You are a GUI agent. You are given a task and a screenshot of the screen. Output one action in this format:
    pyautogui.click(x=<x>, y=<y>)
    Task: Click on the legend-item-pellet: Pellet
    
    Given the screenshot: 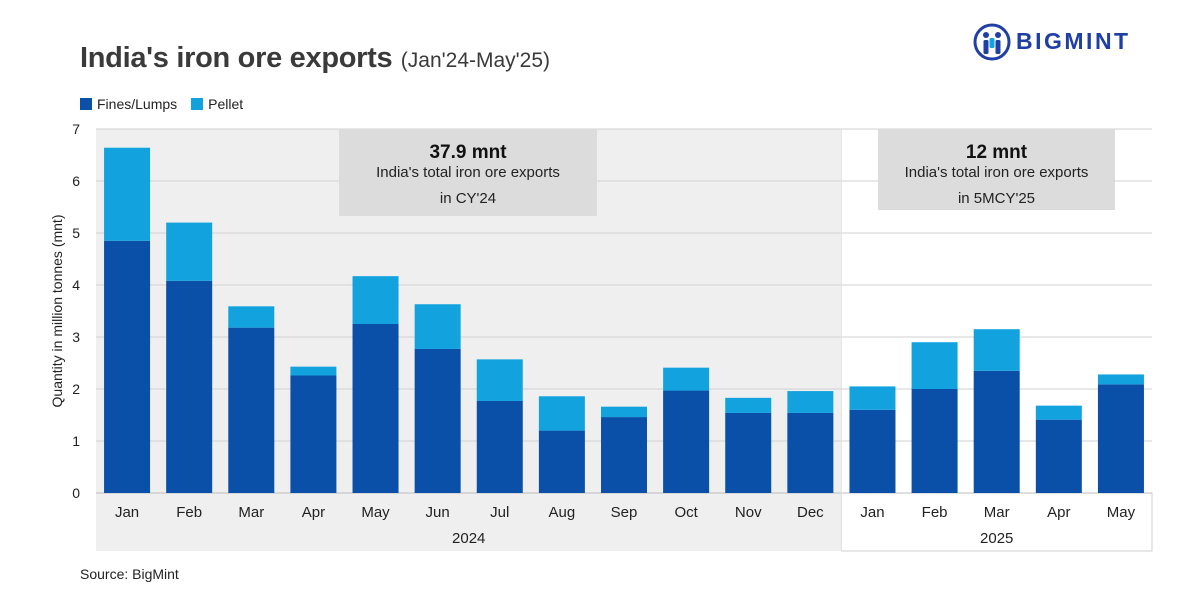 What is the action you would take?
    pyautogui.click(x=217, y=104)
    